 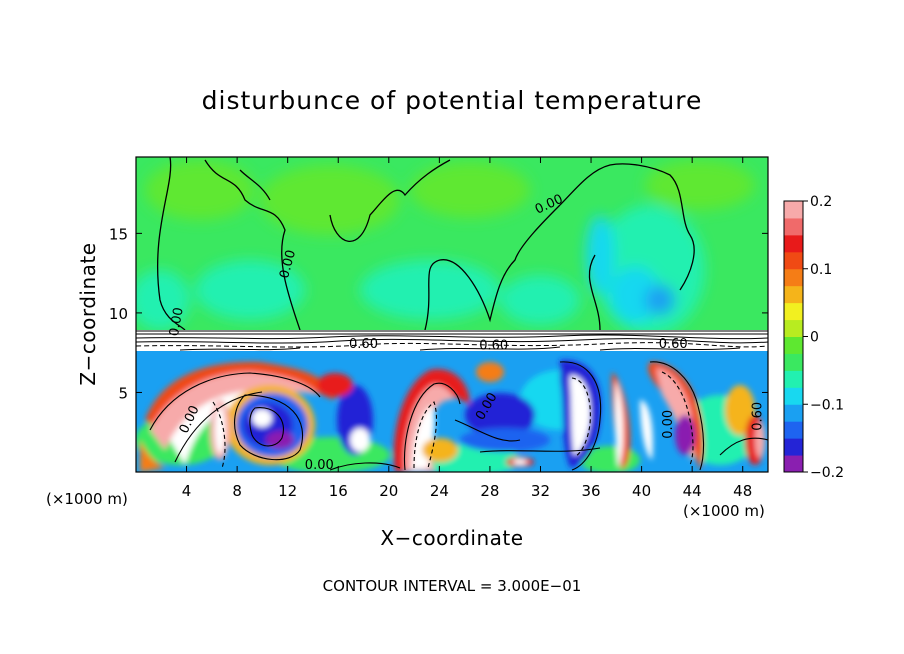 I want to click on chart-title: disturbunce of potential temperature, so click(x=452, y=100).